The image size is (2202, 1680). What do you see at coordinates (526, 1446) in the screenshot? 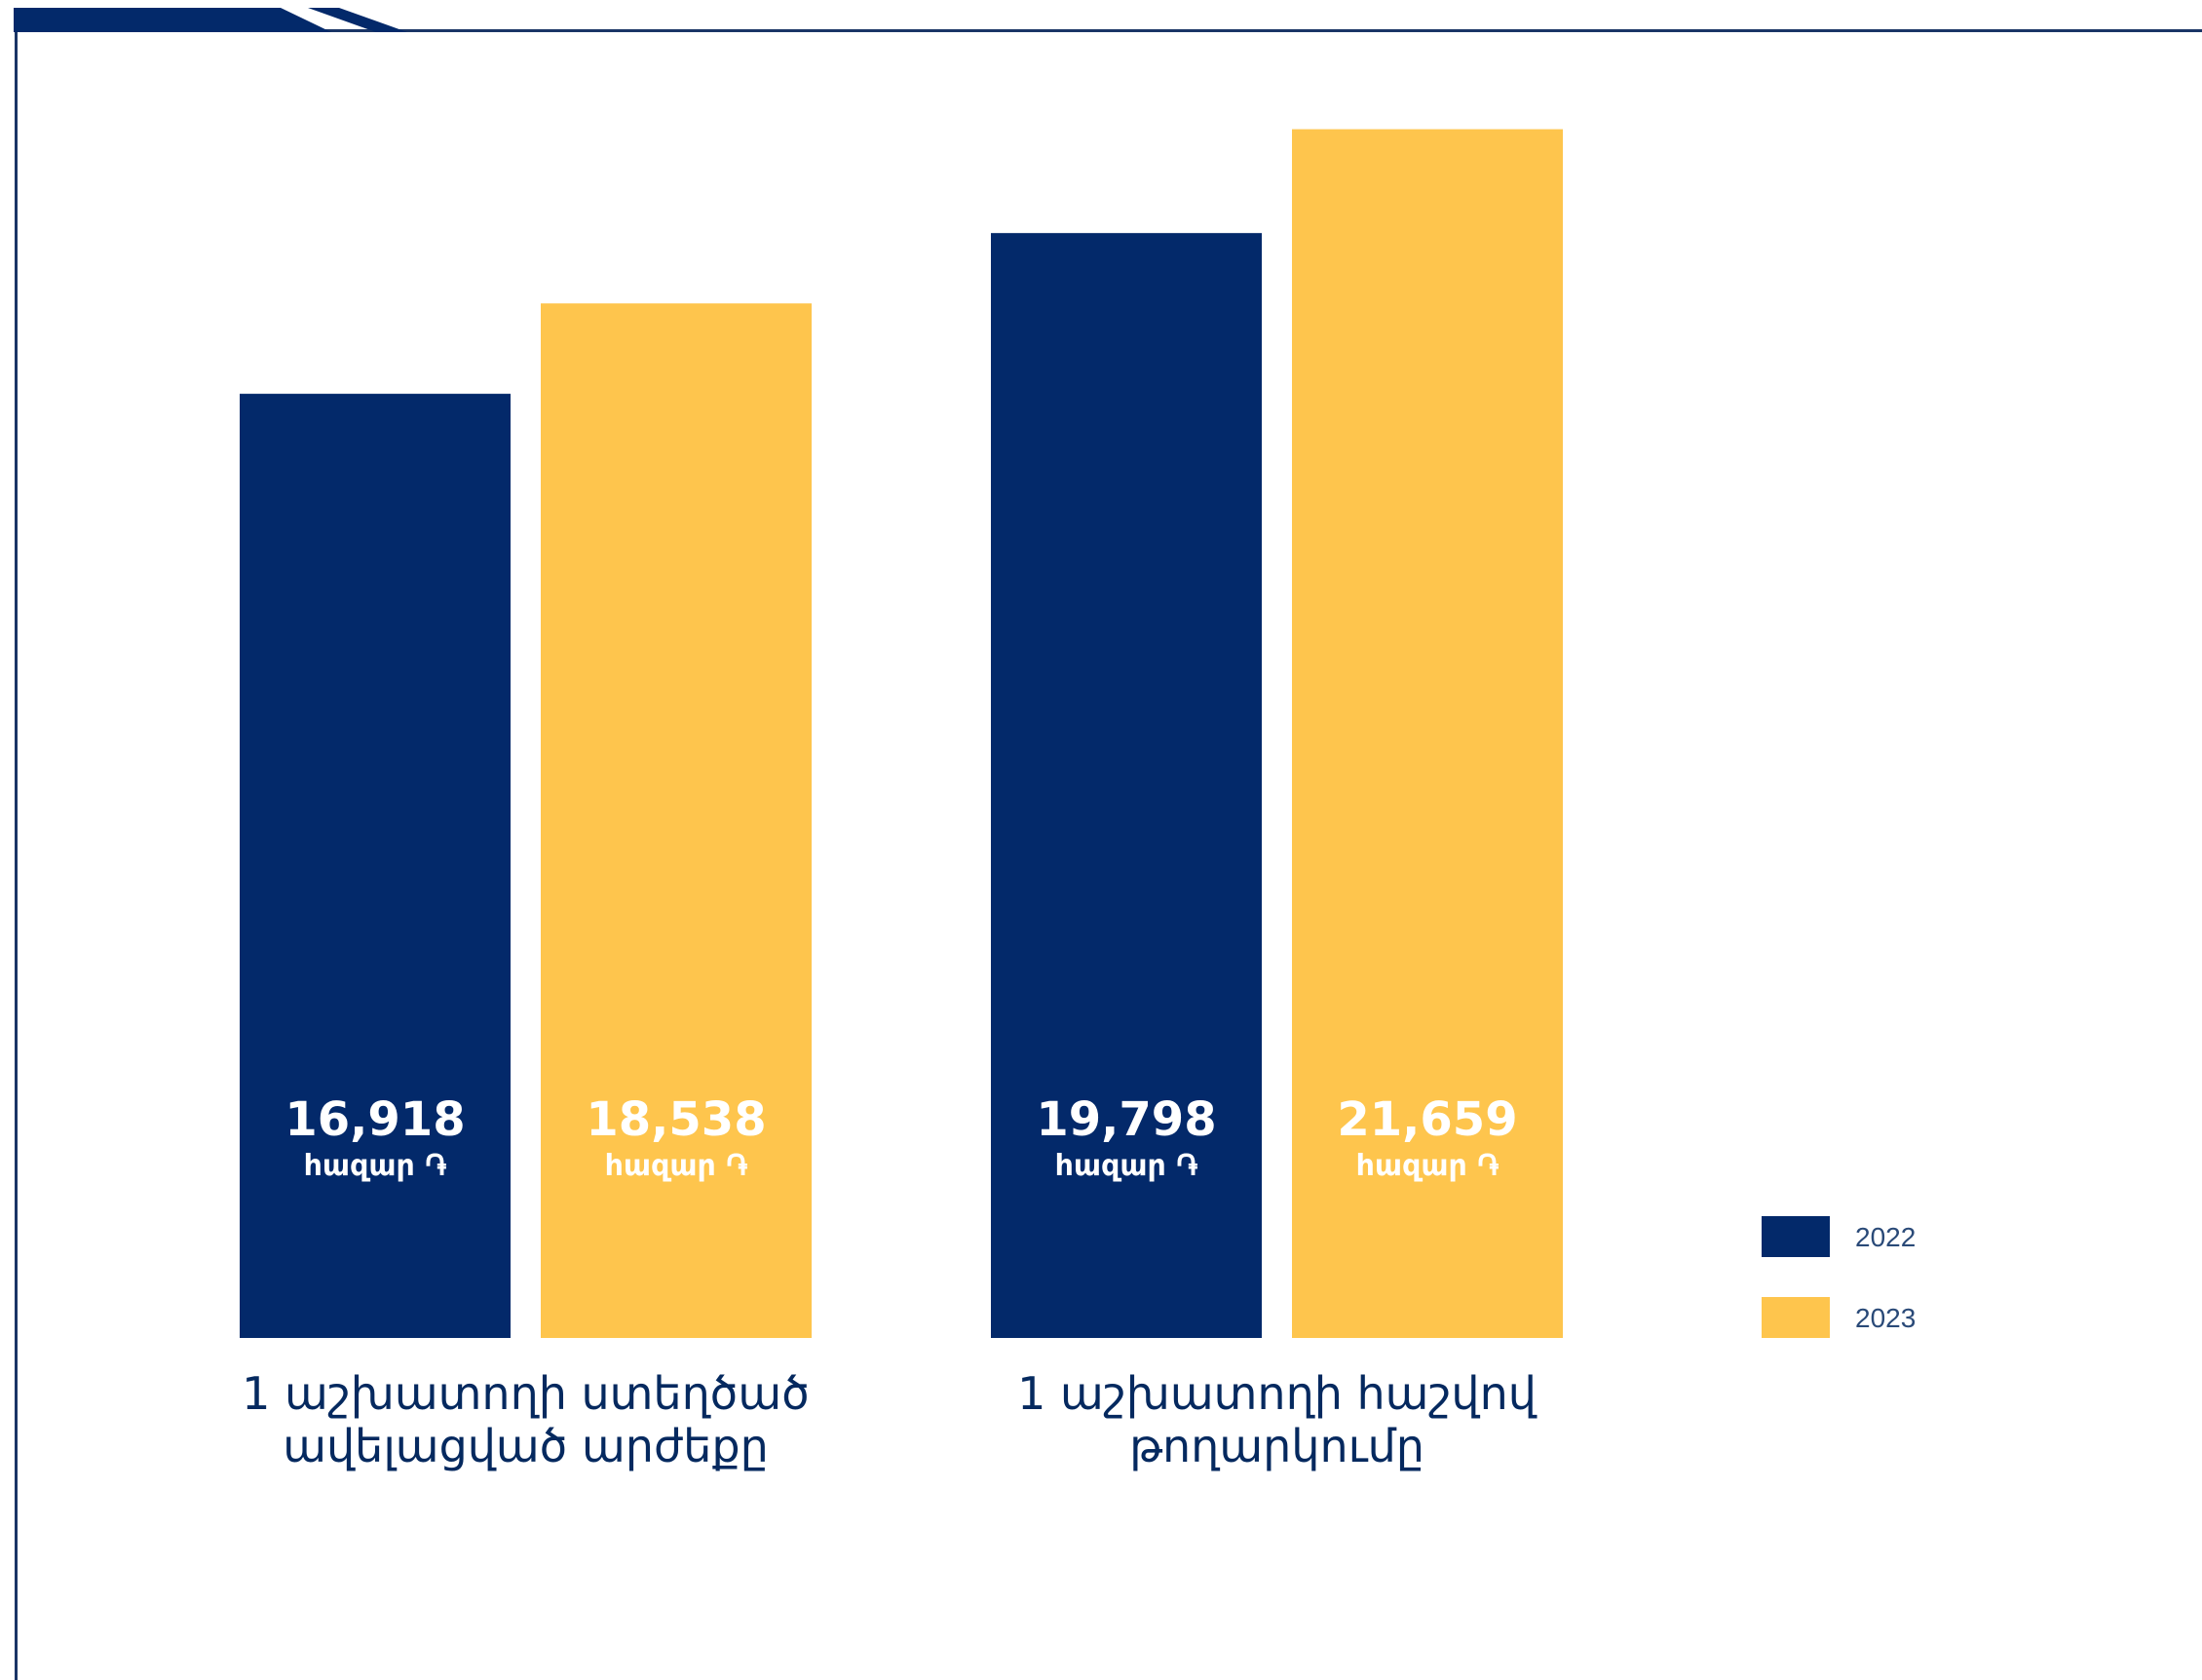
I see `category-label: ավելացված արժեքը` at bounding box center [526, 1446].